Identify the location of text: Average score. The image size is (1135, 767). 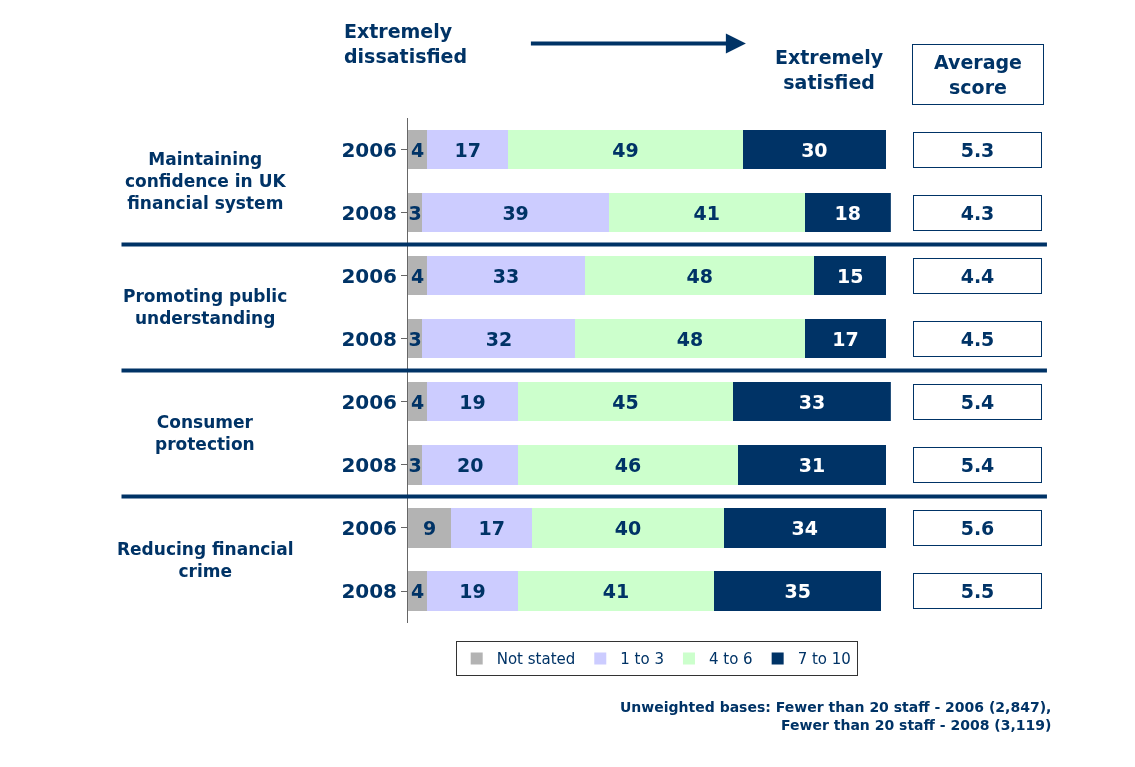
(978, 74).